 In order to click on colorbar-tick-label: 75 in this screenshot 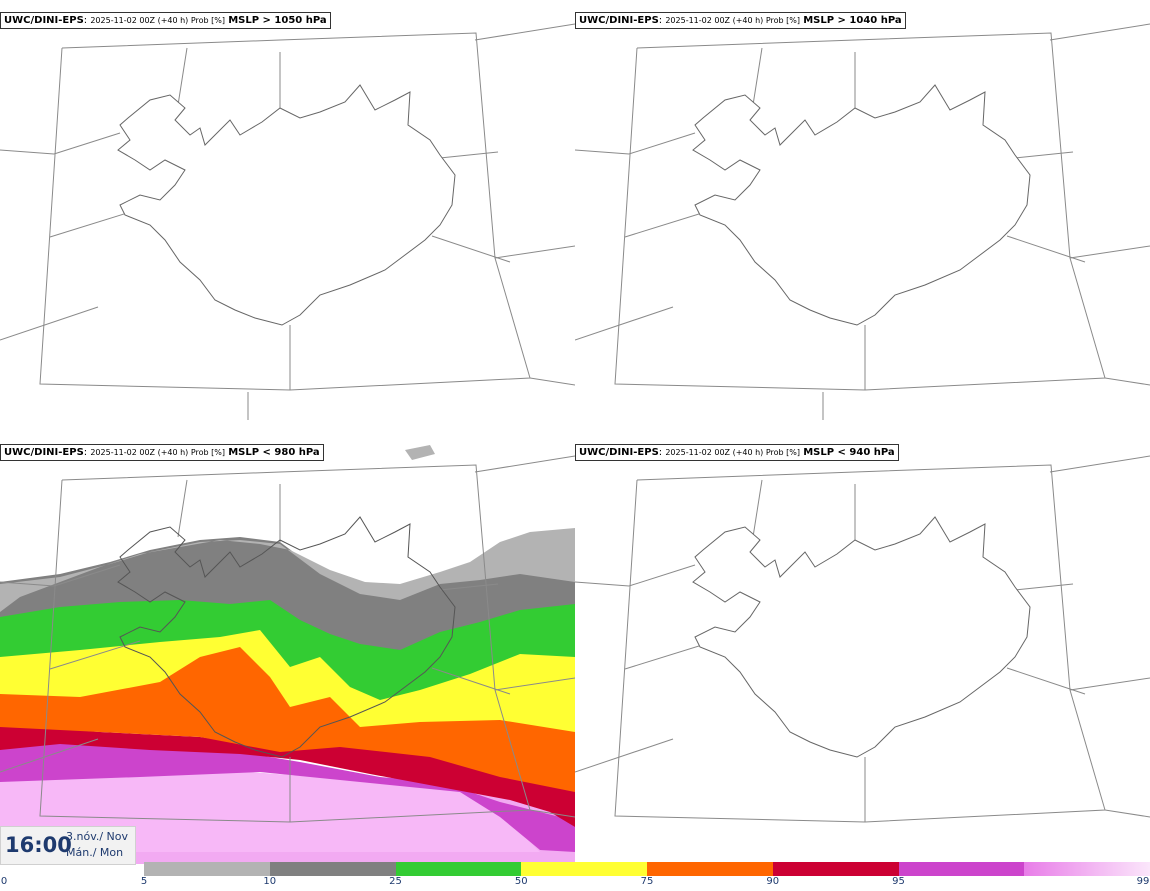, I will do `click(647, 881)`.